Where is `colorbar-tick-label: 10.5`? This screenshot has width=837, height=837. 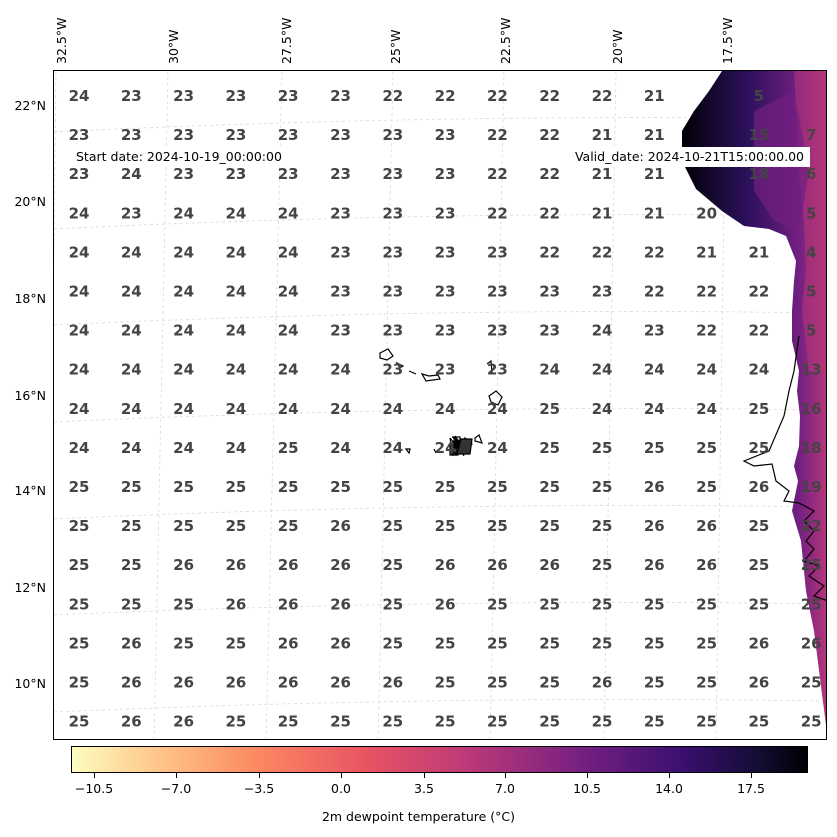
colorbar-tick-label: 10.5 is located at coordinates (587, 788).